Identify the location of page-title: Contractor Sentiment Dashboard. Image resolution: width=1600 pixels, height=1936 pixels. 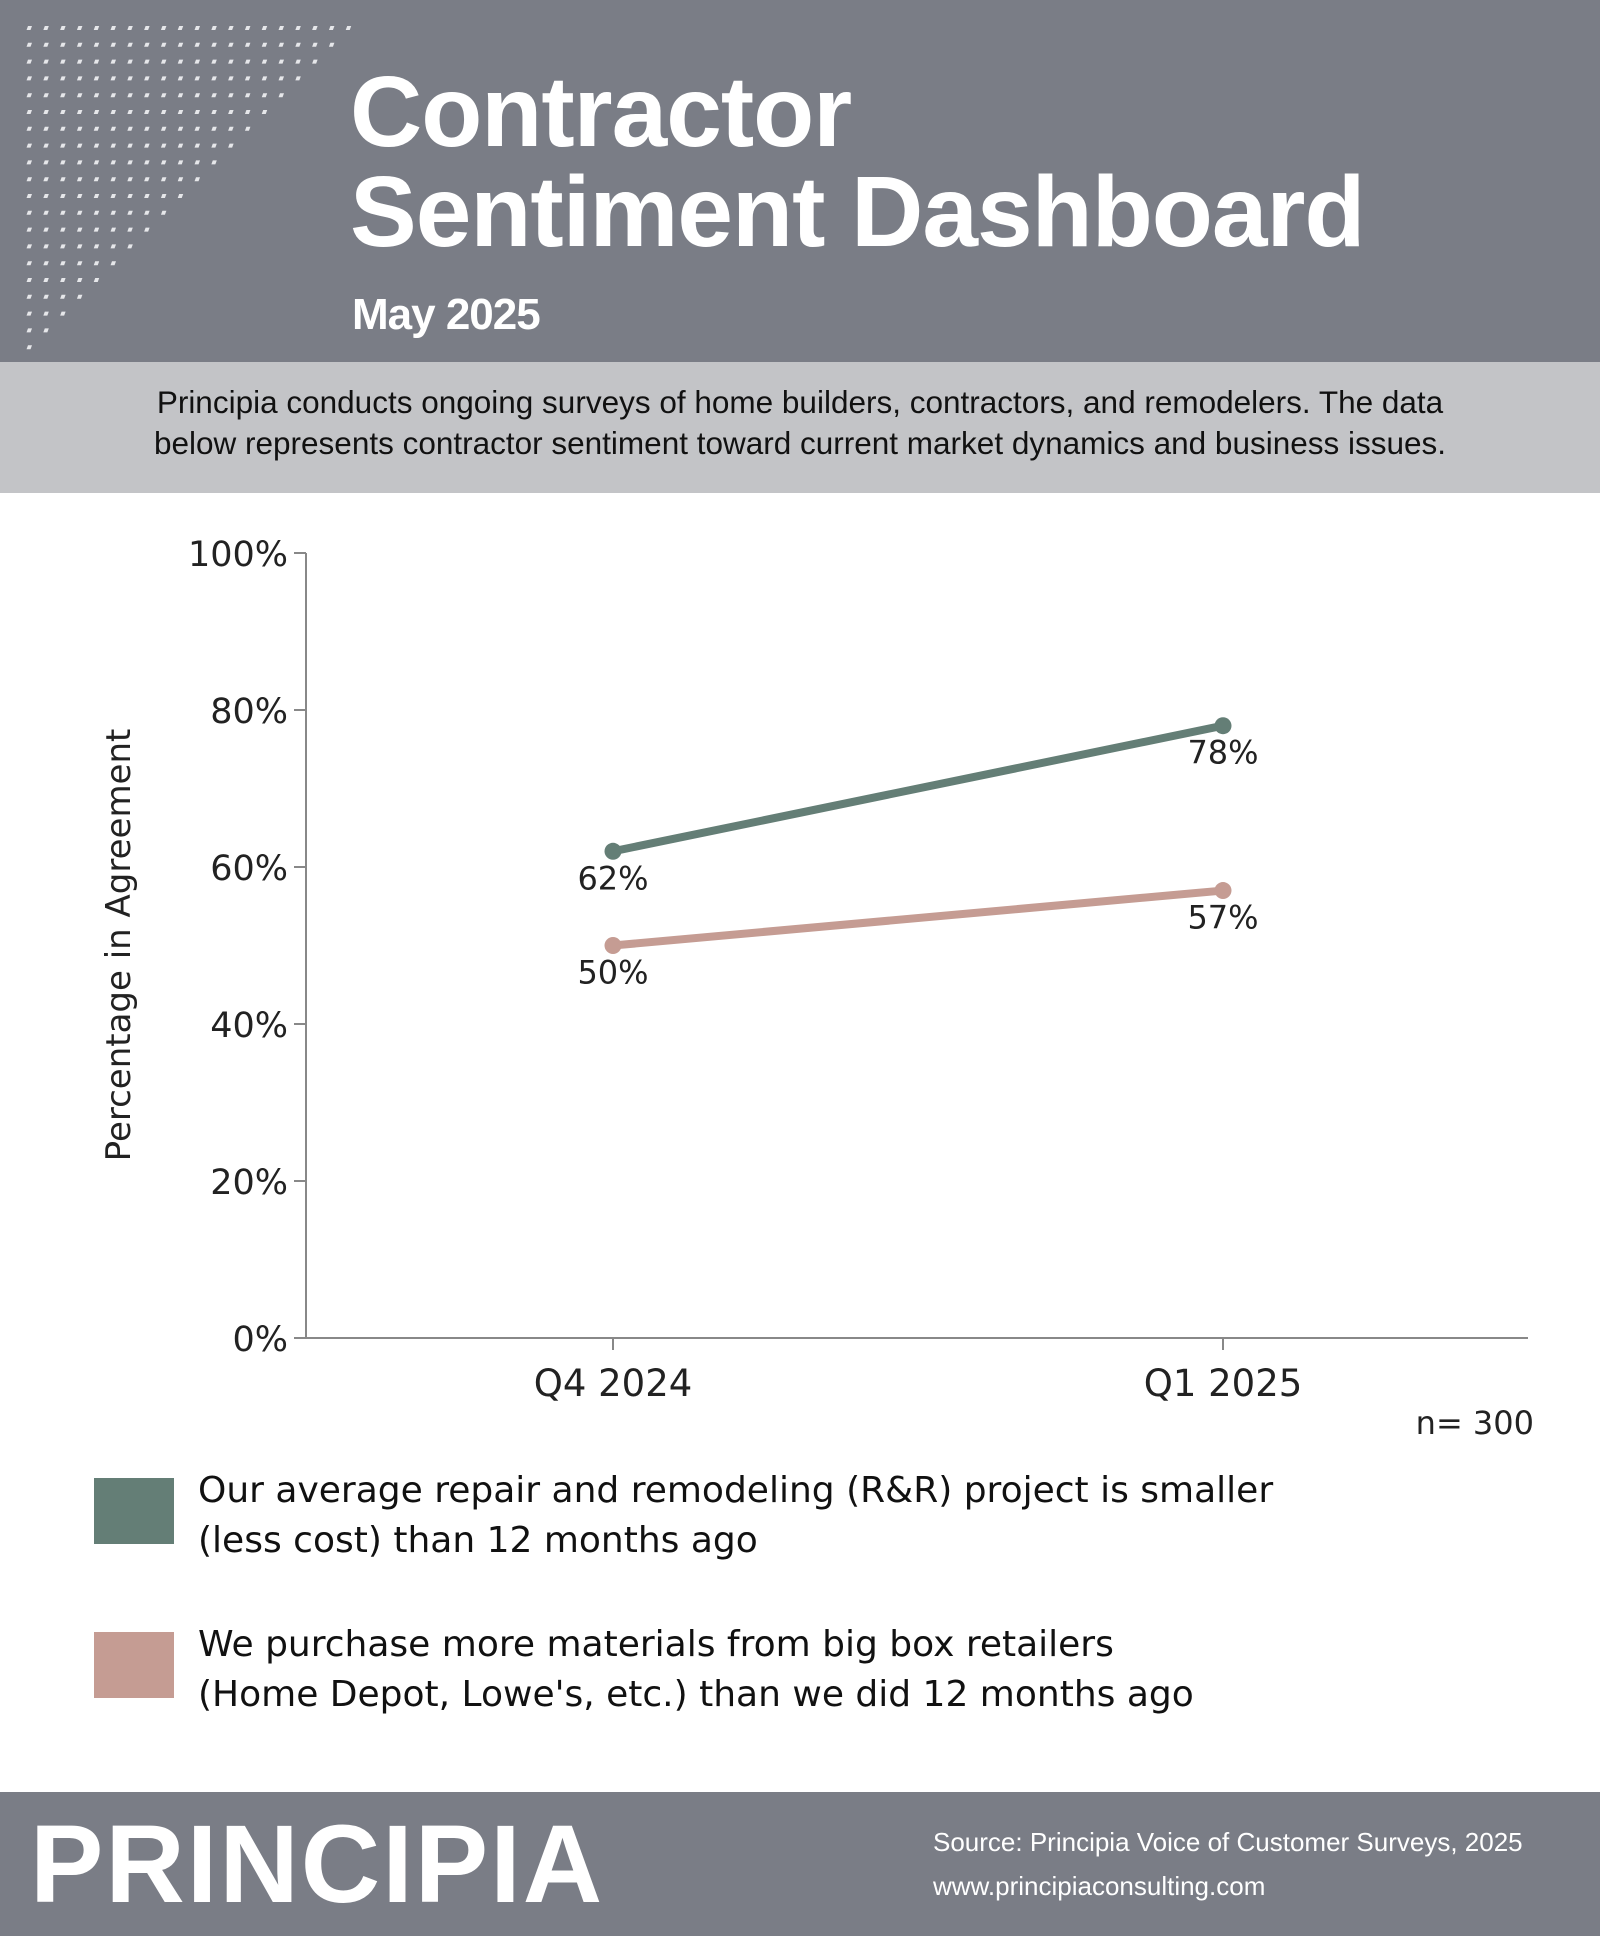
(857, 162).